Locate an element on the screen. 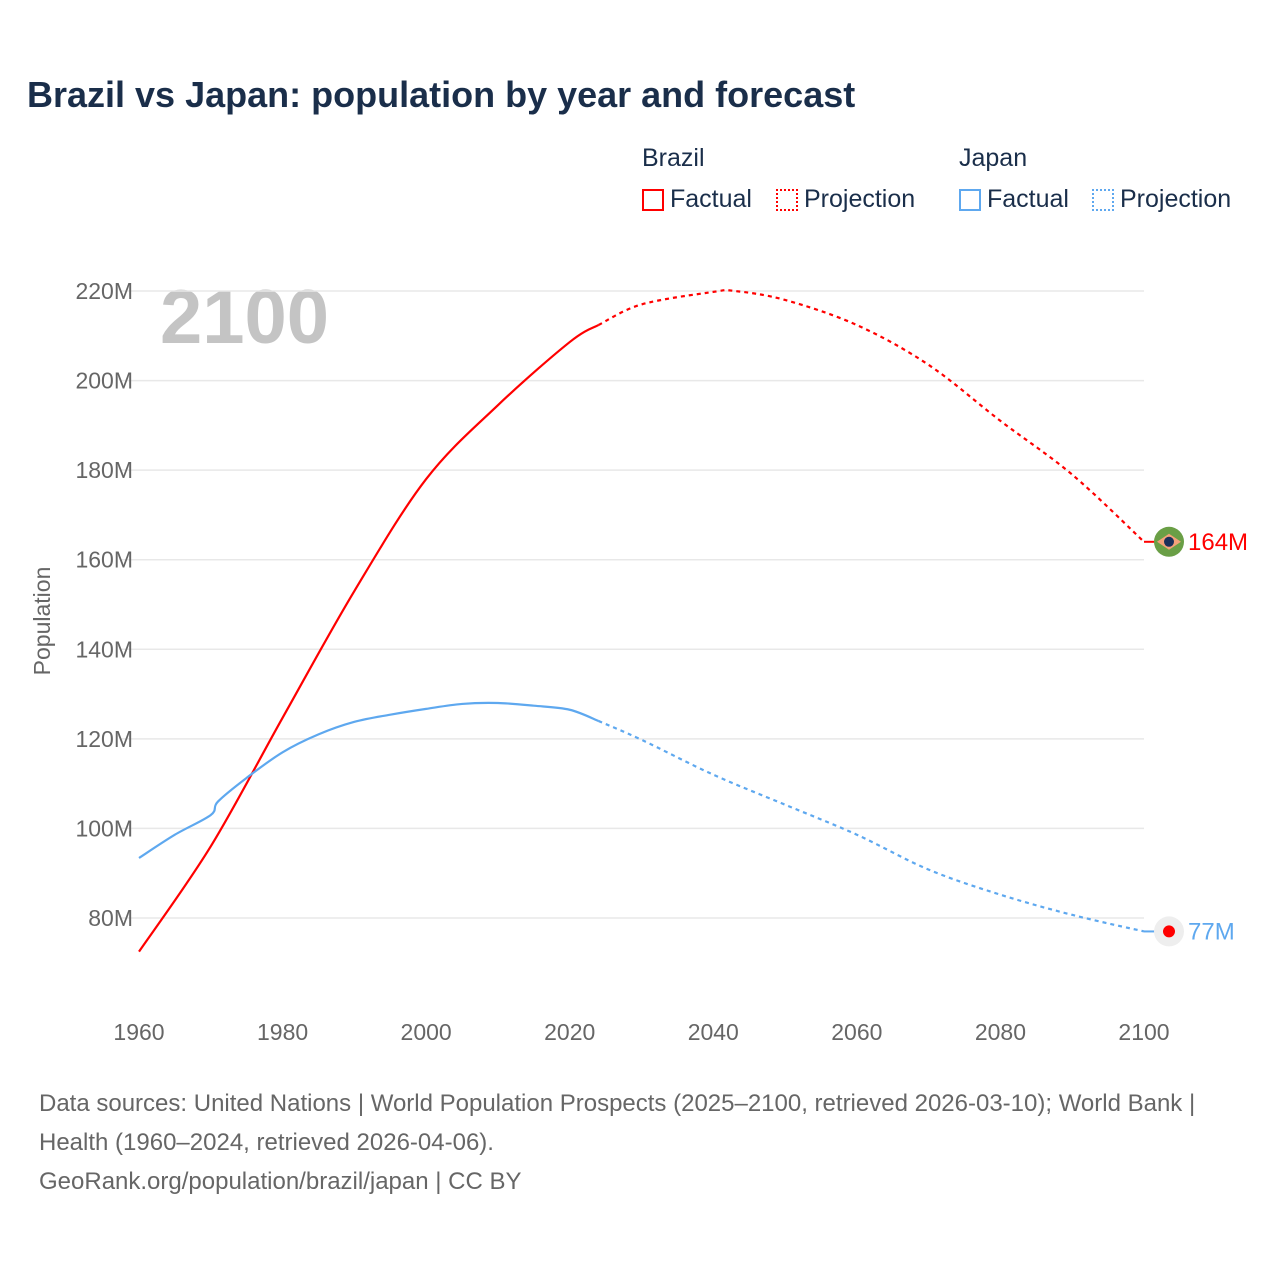 This screenshot has height=1280, width=1280. brazil-projection-line is located at coordinates (871, 416).